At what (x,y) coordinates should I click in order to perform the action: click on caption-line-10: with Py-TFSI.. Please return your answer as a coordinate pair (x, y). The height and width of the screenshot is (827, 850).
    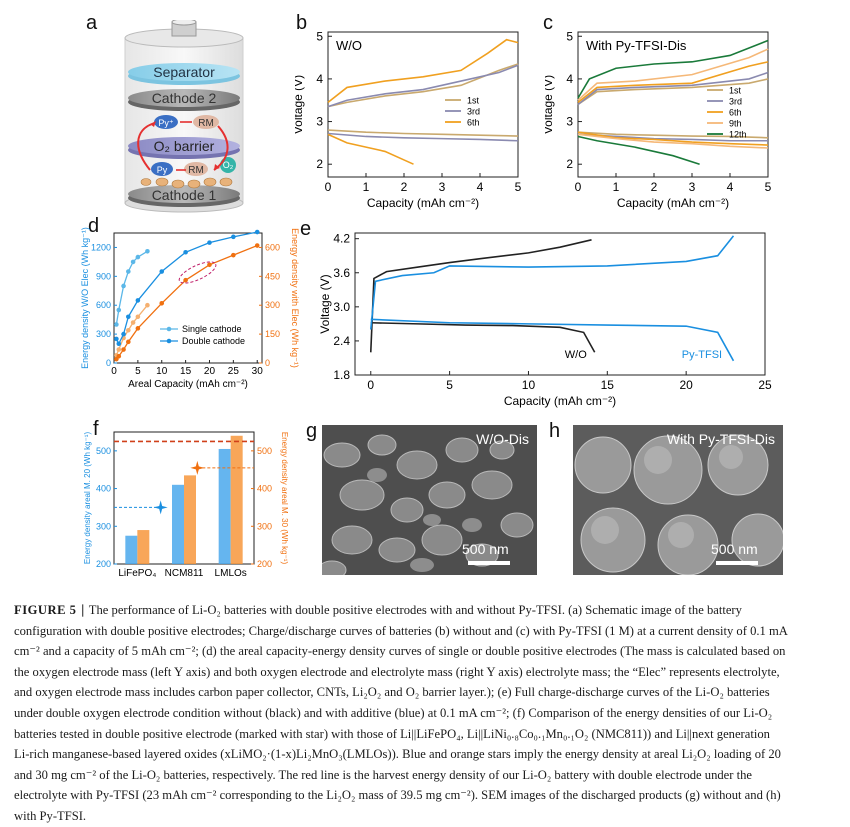
    Looking at the image, I should click on (50, 815).